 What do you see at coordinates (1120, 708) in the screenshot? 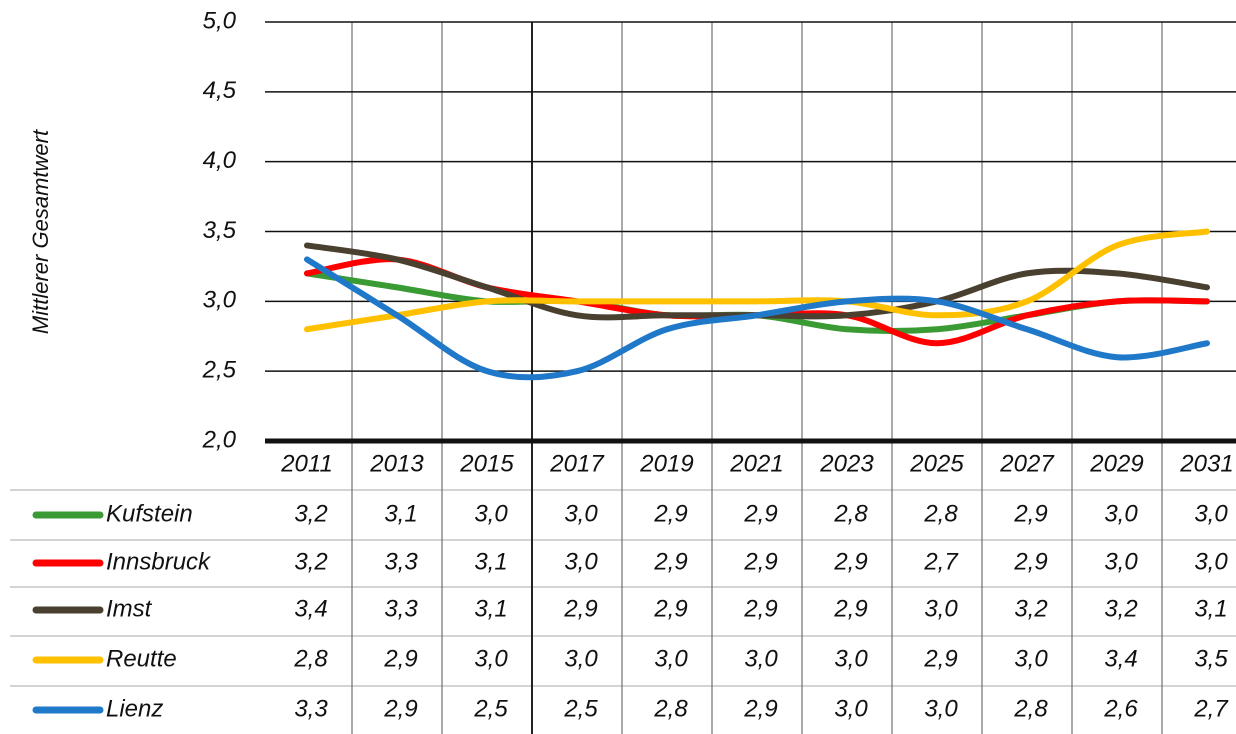
I see `table-cell: 2,6` at bounding box center [1120, 708].